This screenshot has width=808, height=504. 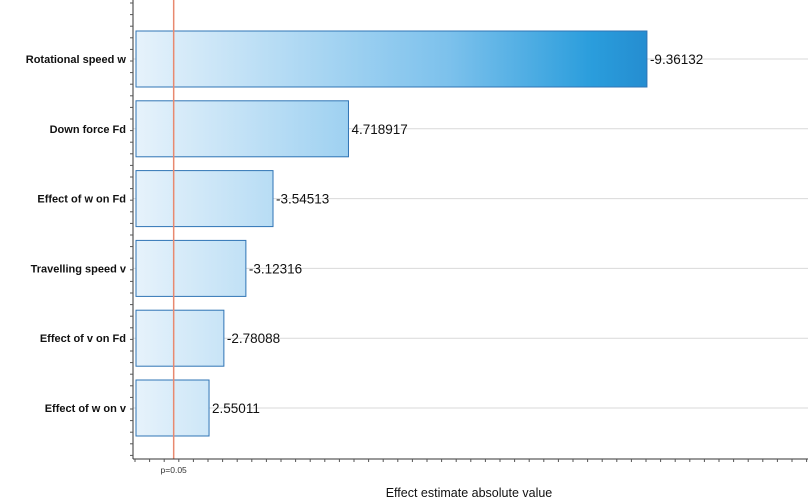 What do you see at coordinates (236, 408) in the screenshot?
I see `data-label: 2.55011` at bounding box center [236, 408].